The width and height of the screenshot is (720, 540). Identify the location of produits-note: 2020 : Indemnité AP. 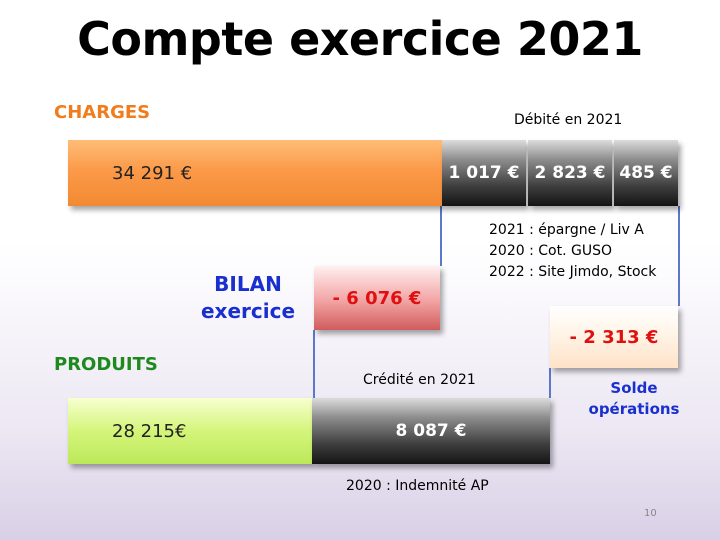
(417, 486).